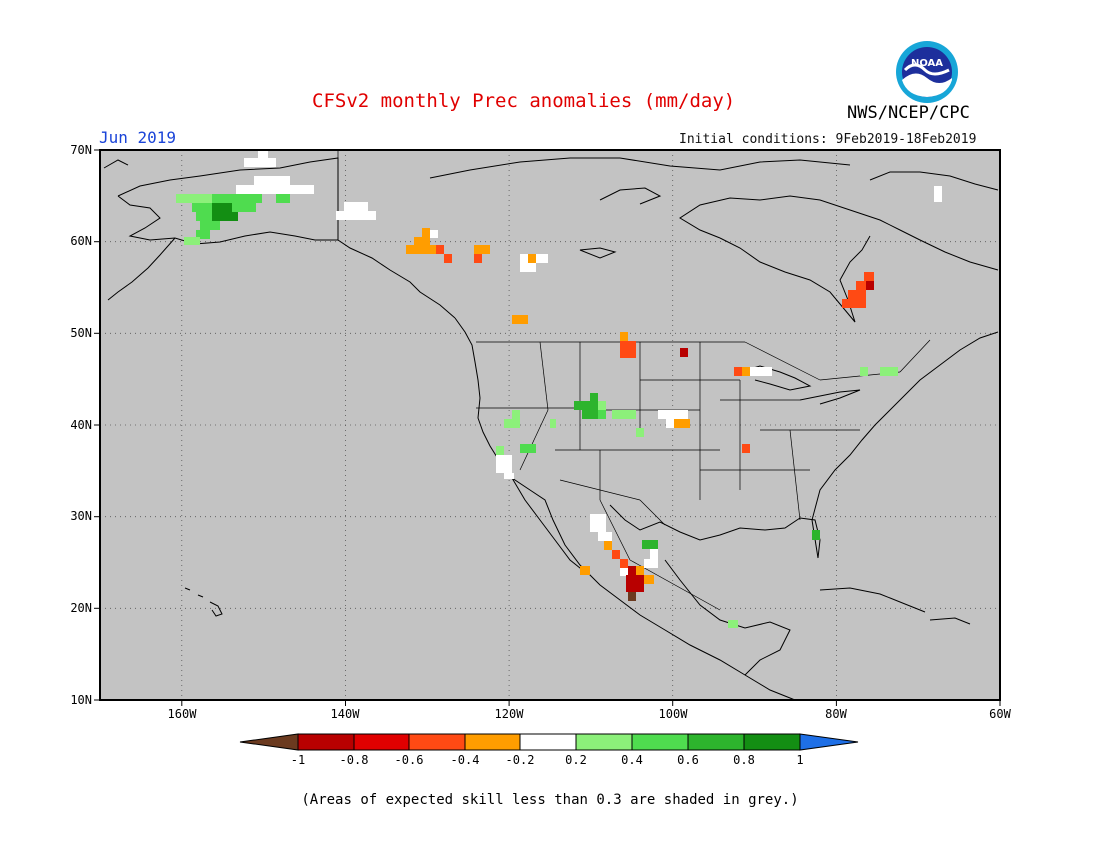  What do you see at coordinates (800, 760) in the screenshot?
I see `colorbar-label: 1` at bounding box center [800, 760].